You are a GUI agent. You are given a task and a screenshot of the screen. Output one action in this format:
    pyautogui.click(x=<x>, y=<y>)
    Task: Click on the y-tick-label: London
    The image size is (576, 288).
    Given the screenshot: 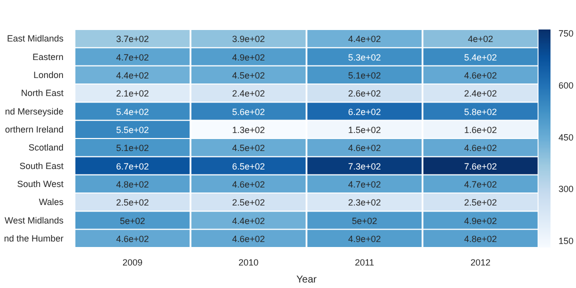 What is the action you would take?
    pyautogui.click(x=48, y=75)
    